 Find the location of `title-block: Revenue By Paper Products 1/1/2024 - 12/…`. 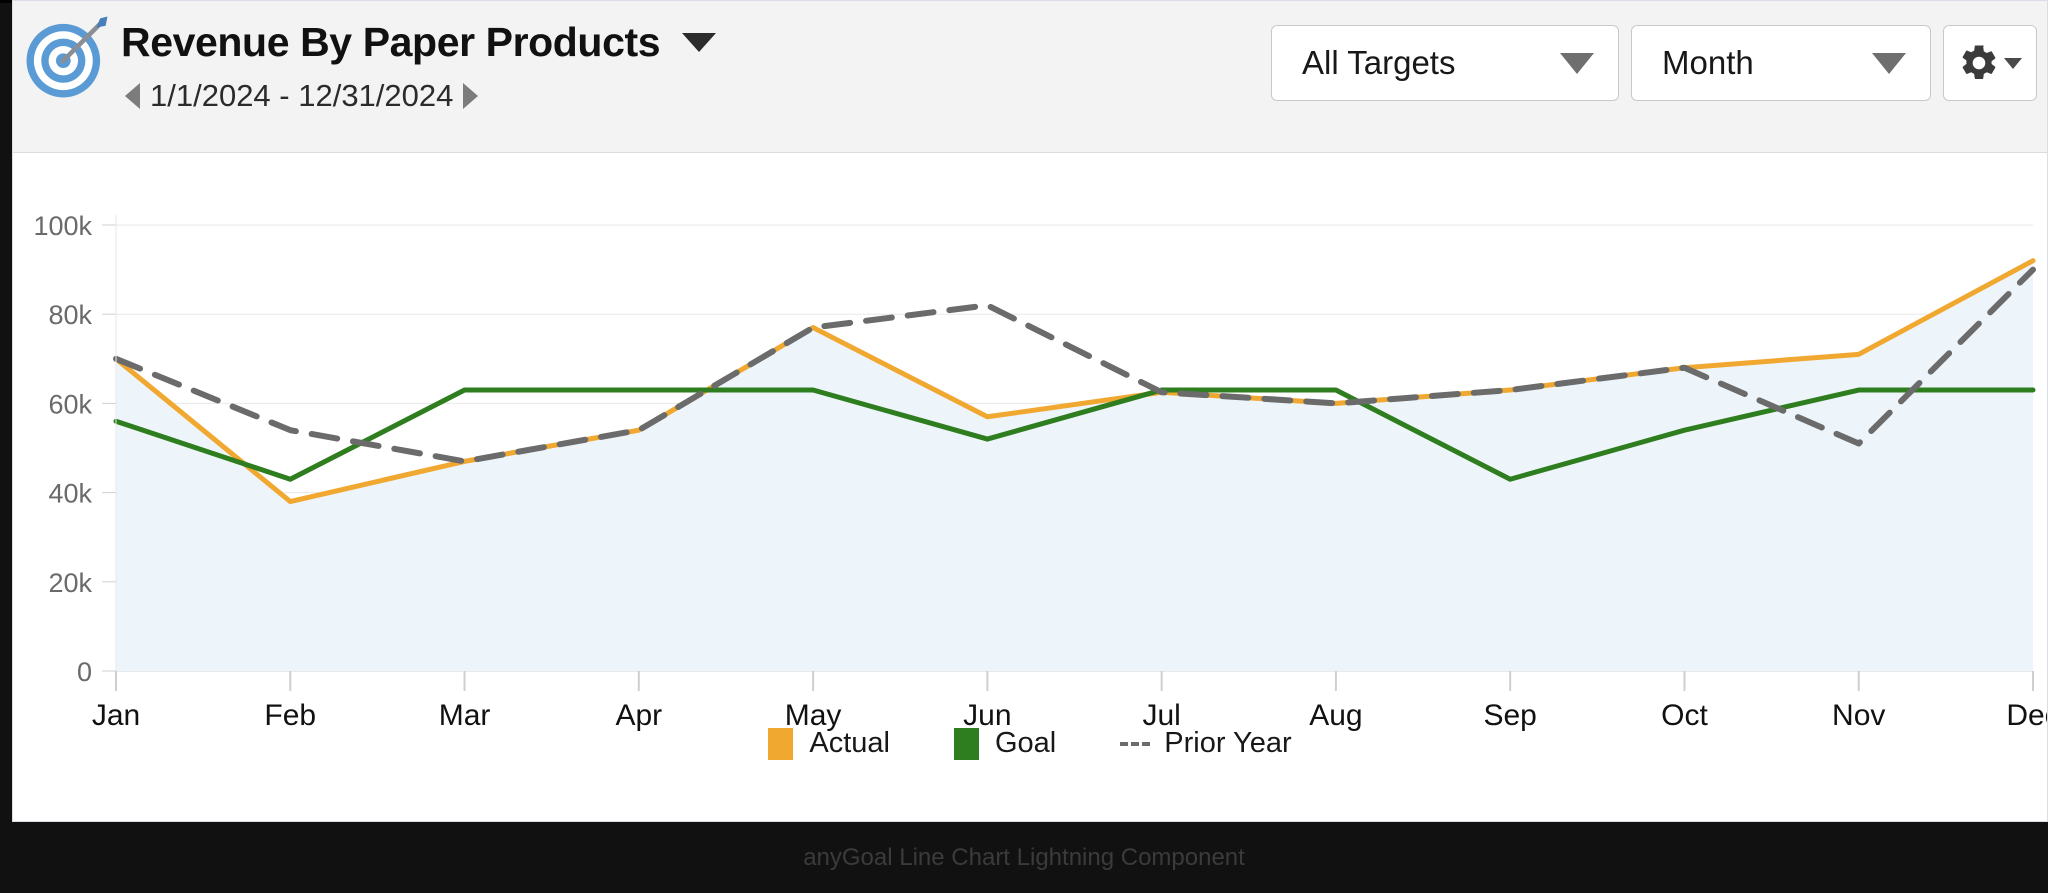

title-block: Revenue By Paper Products 1/1/2024 - 12/… is located at coordinates (419, 60).